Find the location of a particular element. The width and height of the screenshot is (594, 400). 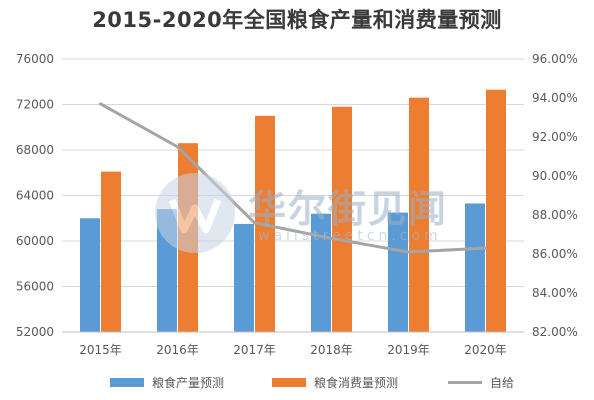

y-right-tick-label: 90.00% is located at coordinates (555, 176).